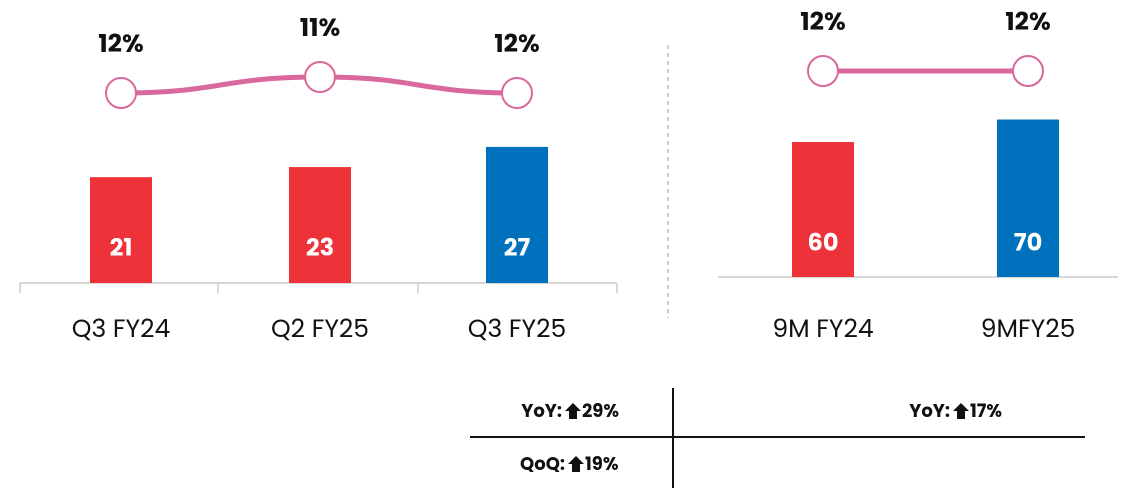 This screenshot has height=489, width=1138. Describe the element at coordinates (517, 248) in the screenshot. I see `value-label: 27` at that location.